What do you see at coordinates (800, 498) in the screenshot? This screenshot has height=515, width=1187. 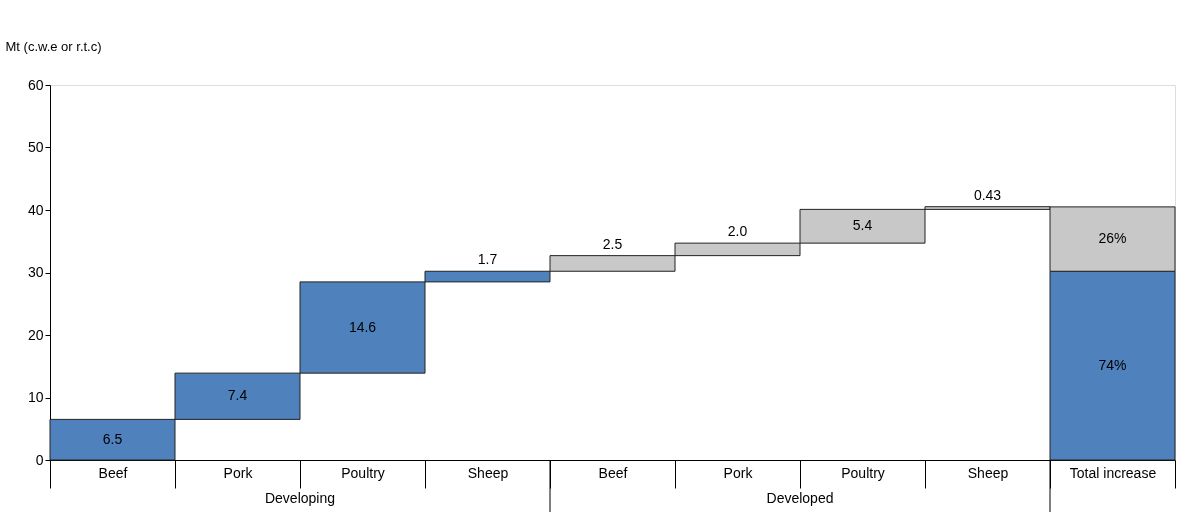 I see `text: Developed` at bounding box center [800, 498].